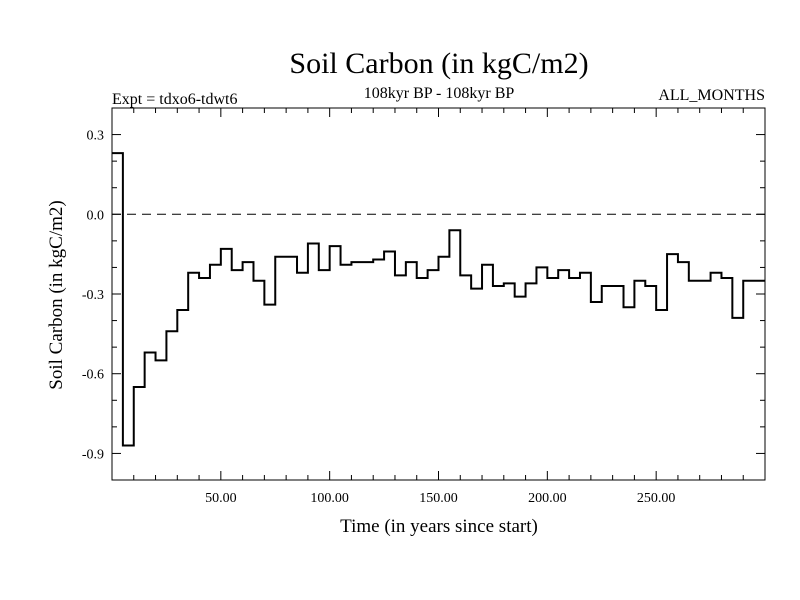 This screenshot has width=800, height=600. Describe the element at coordinates (438, 63) in the screenshot. I see `chart-title: Soil Carbon (in kgC/m2)` at that location.